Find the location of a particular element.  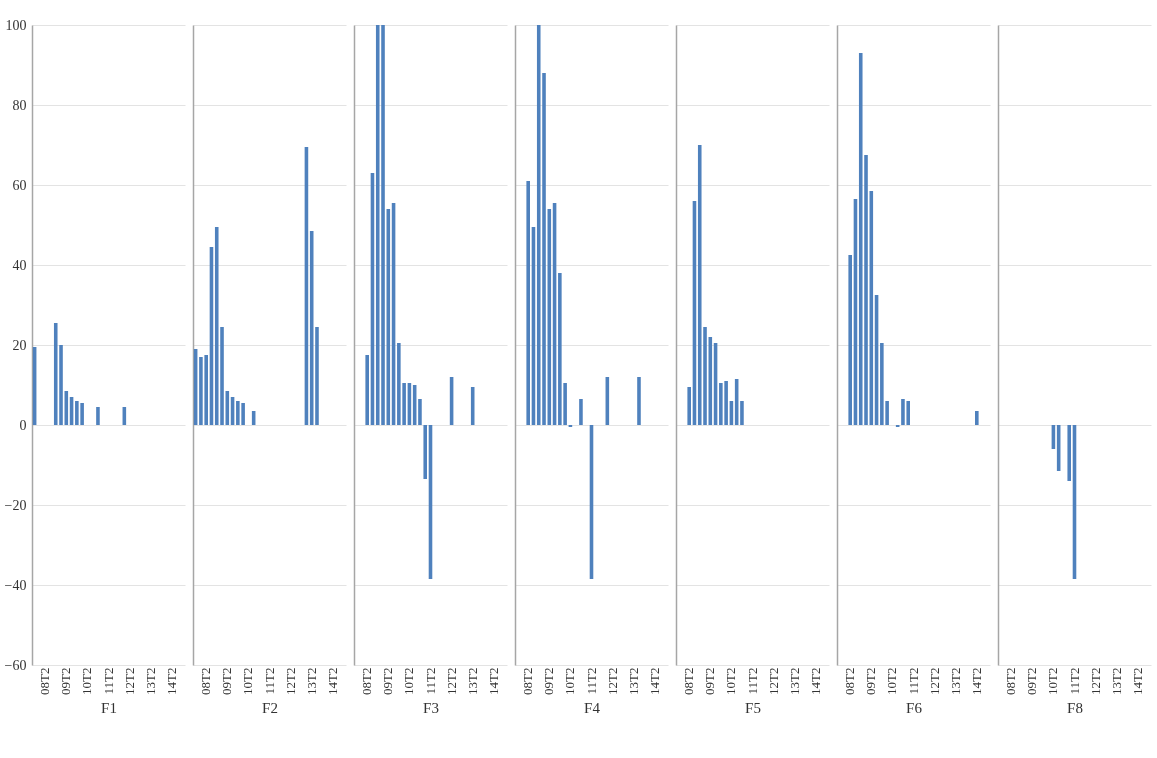

x-axis-title: F1 is located at coordinates (109, 707).